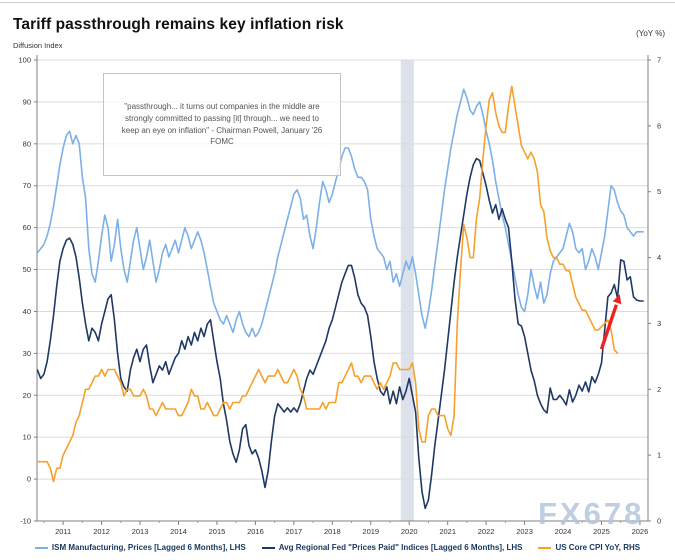 The width and height of the screenshot is (675, 560). I want to click on left-tick-label: 100, so click(24, 60).